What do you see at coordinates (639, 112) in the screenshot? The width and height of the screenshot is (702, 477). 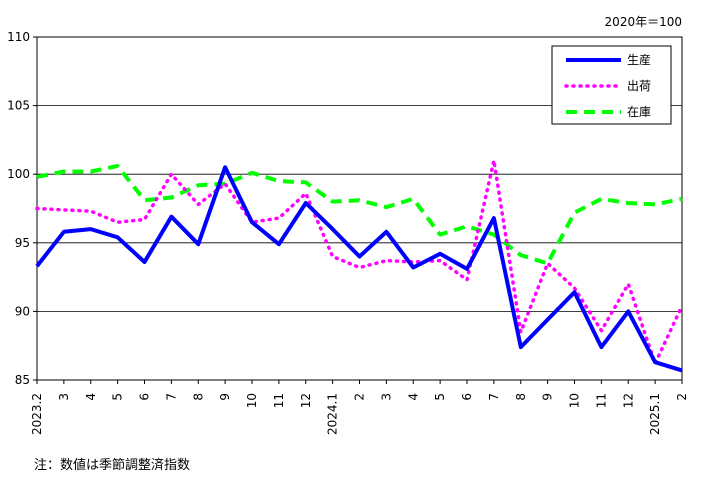 I see `legend-label: 在庫` at bounding box center [639, 112].